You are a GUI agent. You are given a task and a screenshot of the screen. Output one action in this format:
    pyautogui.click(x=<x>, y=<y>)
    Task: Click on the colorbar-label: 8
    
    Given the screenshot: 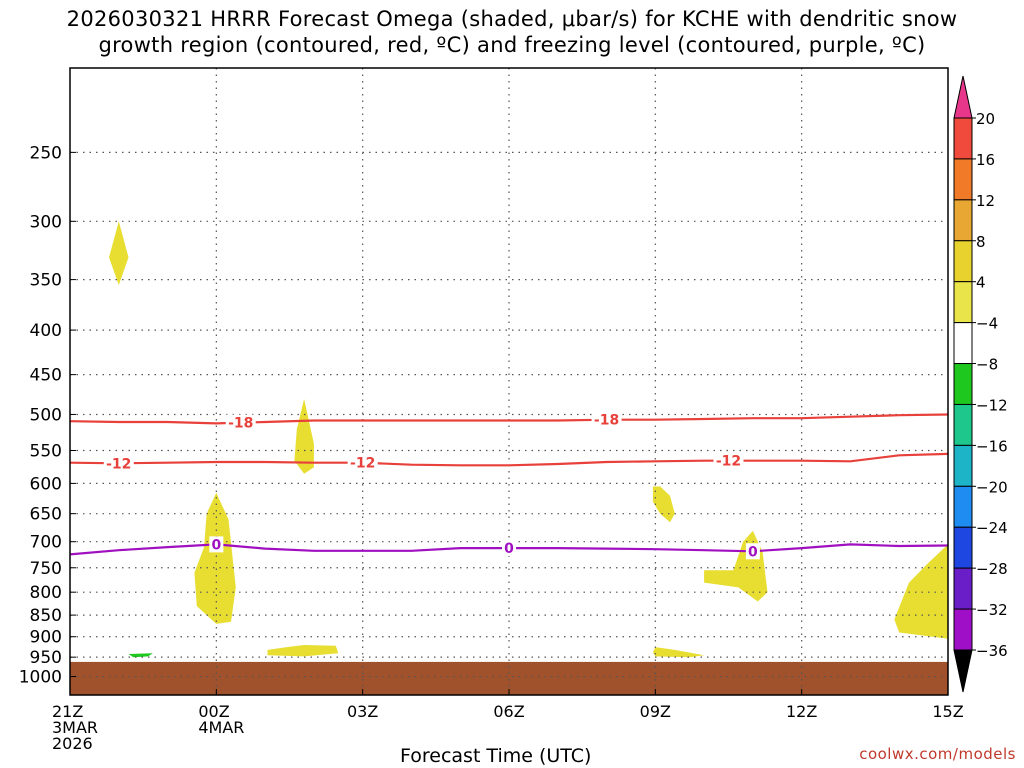 What is the action you would take?
    pyautogui.click(x=981, y=242)
    